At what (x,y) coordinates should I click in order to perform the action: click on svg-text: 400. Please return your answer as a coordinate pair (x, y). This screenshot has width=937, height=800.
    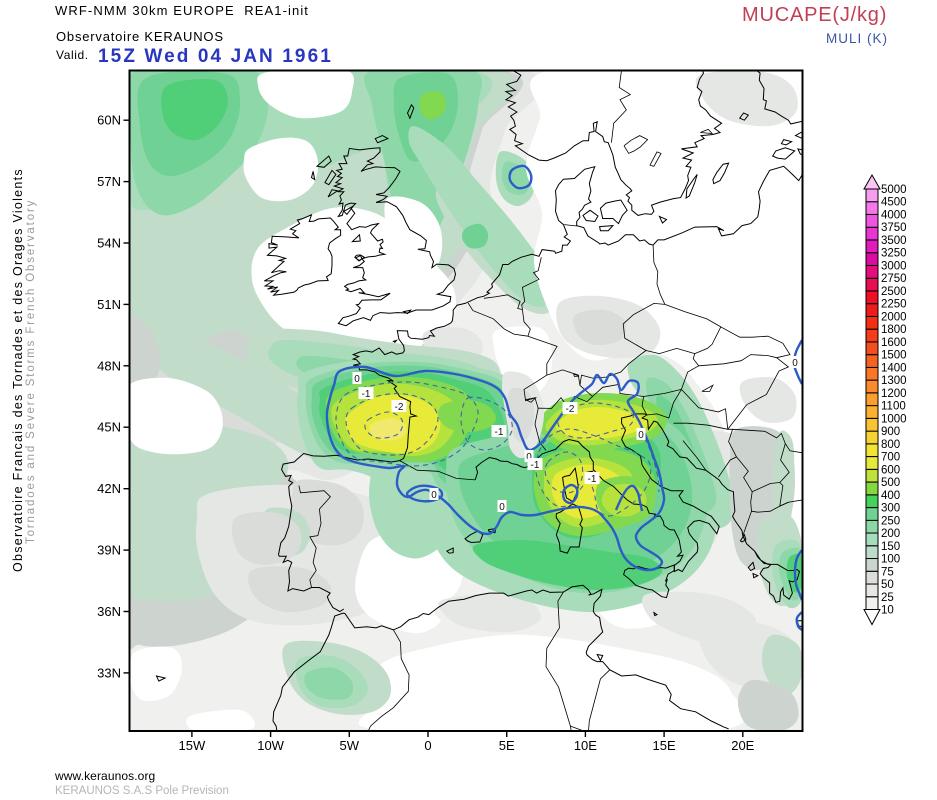
    Looking at the image, I should click on (890, 496).